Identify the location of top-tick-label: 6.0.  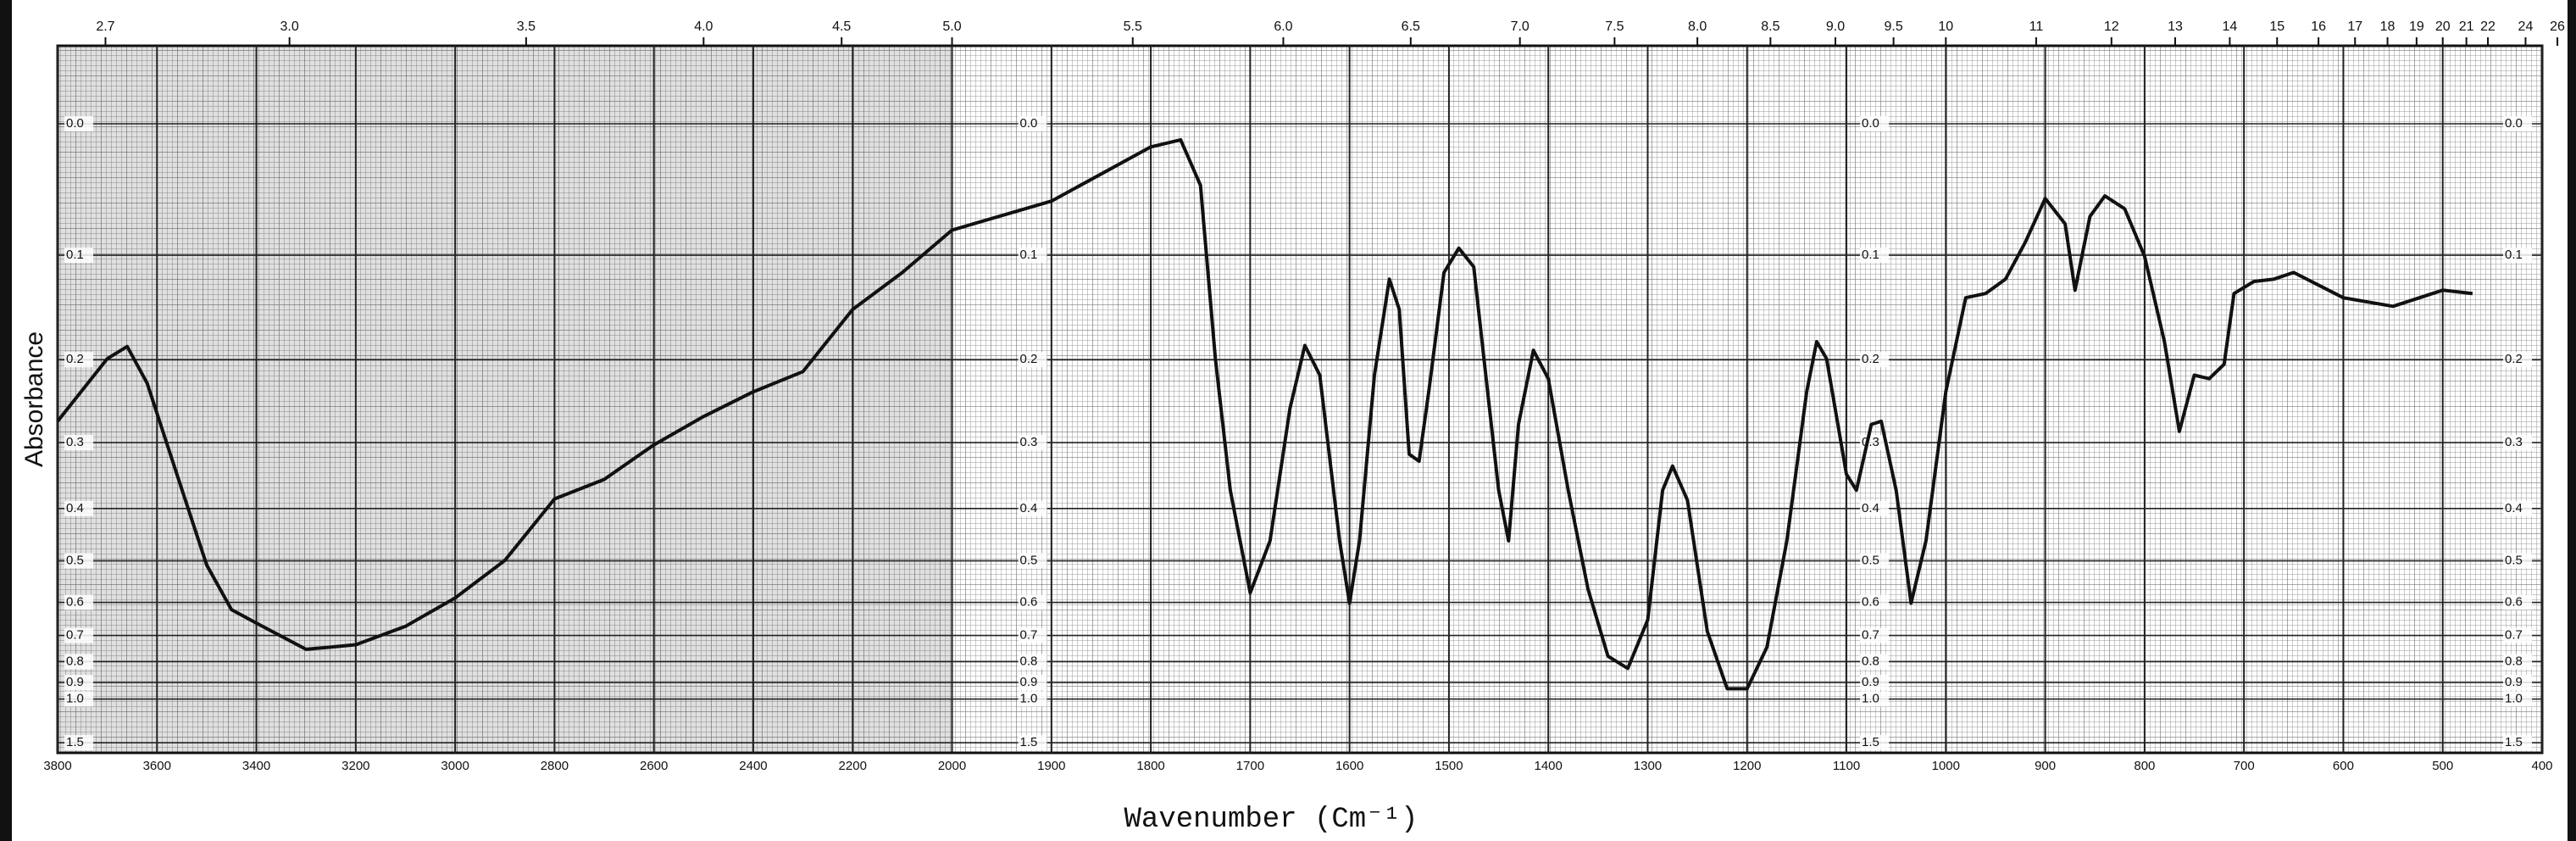
(1283, 26).